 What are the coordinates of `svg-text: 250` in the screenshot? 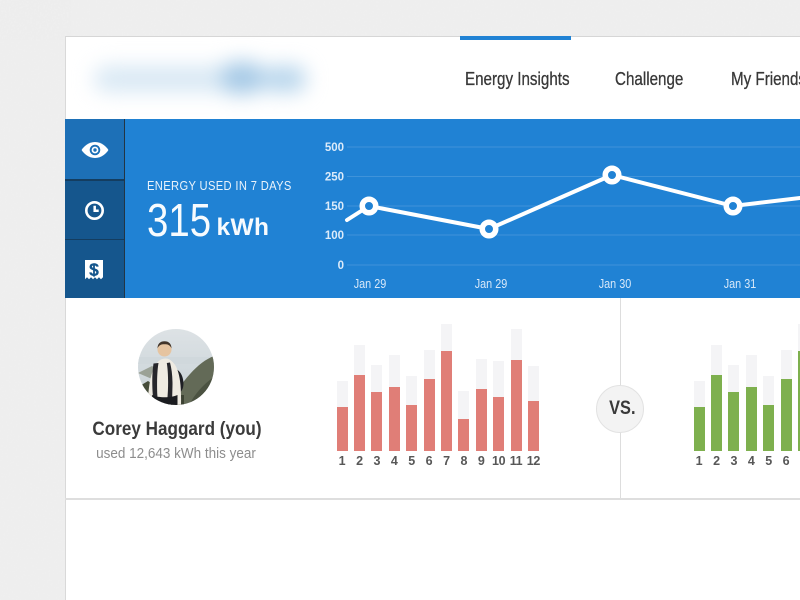 It's located at (334, 178).